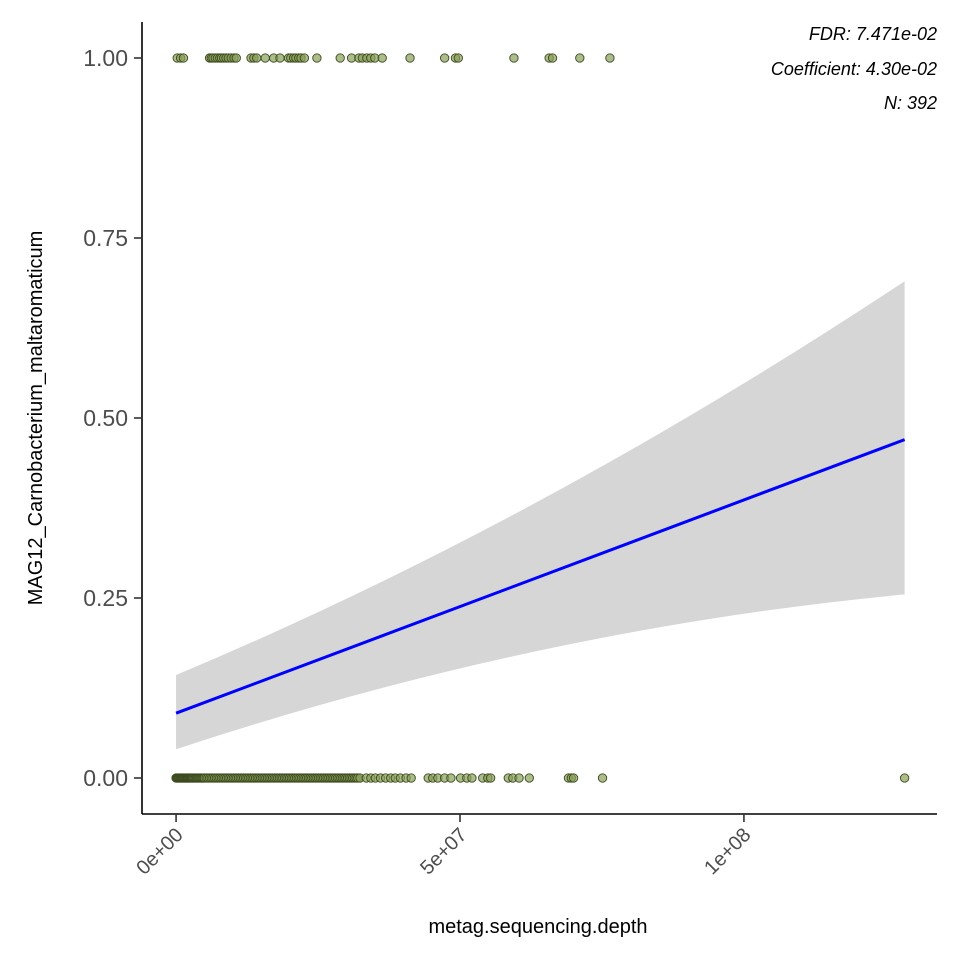 Image resolution: width=960 pixels, height=960 pixels. What do you see at coordinates (105, 58) in the screenshot?
I see `y-tick-label: 1.00` at bounding box center [105, 58].